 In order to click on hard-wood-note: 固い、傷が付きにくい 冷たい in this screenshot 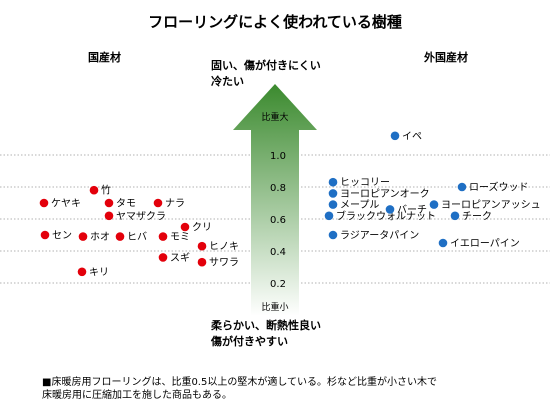, I will do `click(266, 74)`.